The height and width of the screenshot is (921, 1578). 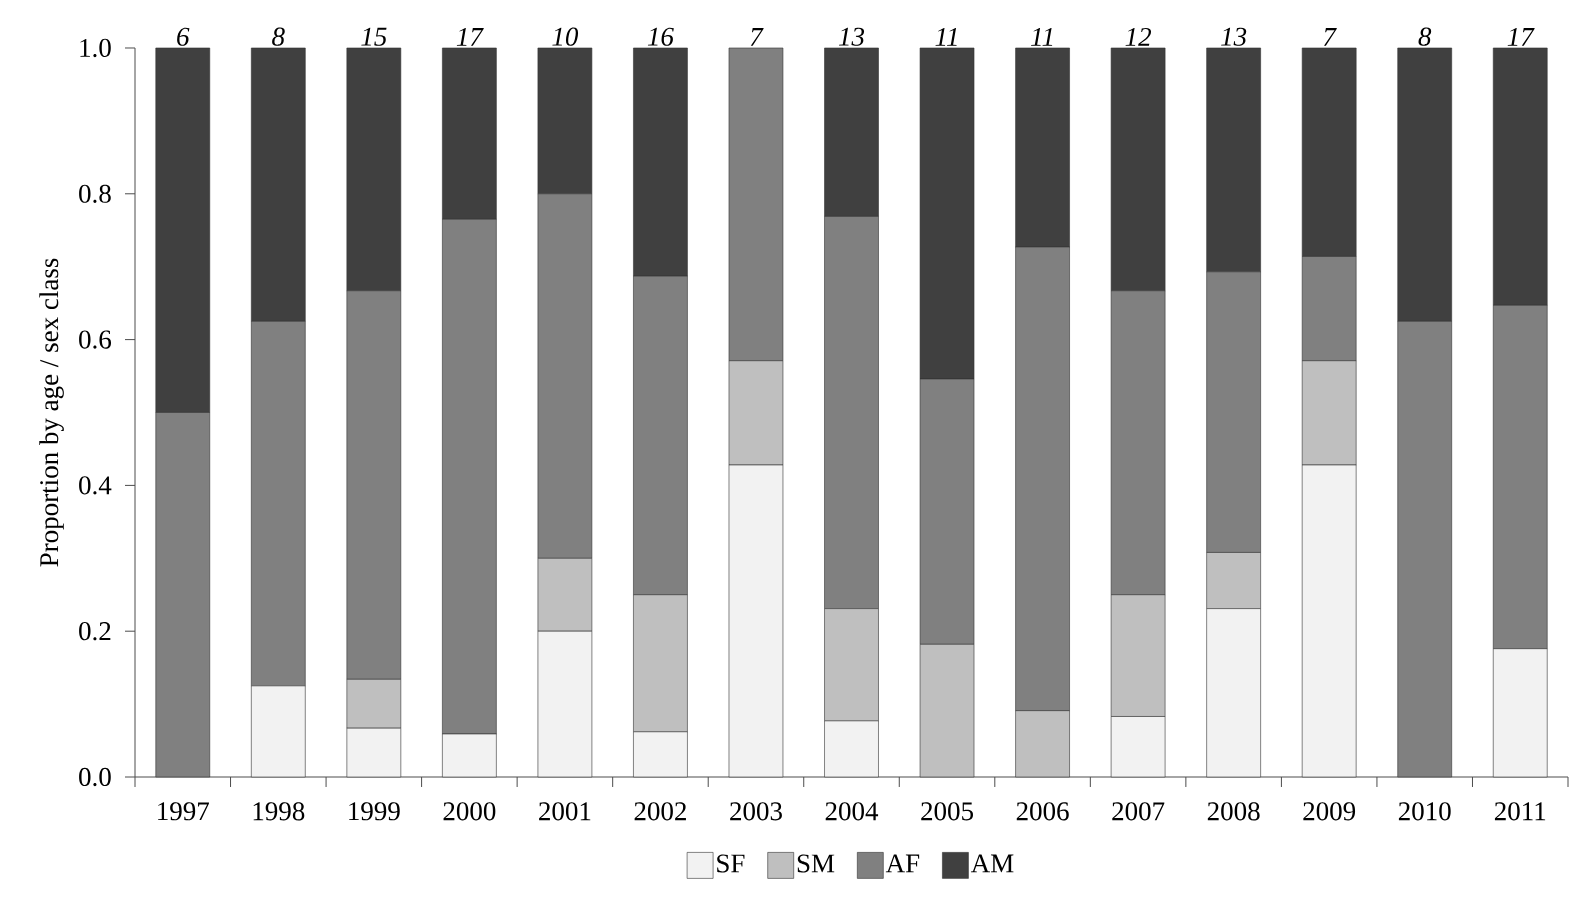 I want to click on y-tick-label: 0.4, so click(x=95, y=485).